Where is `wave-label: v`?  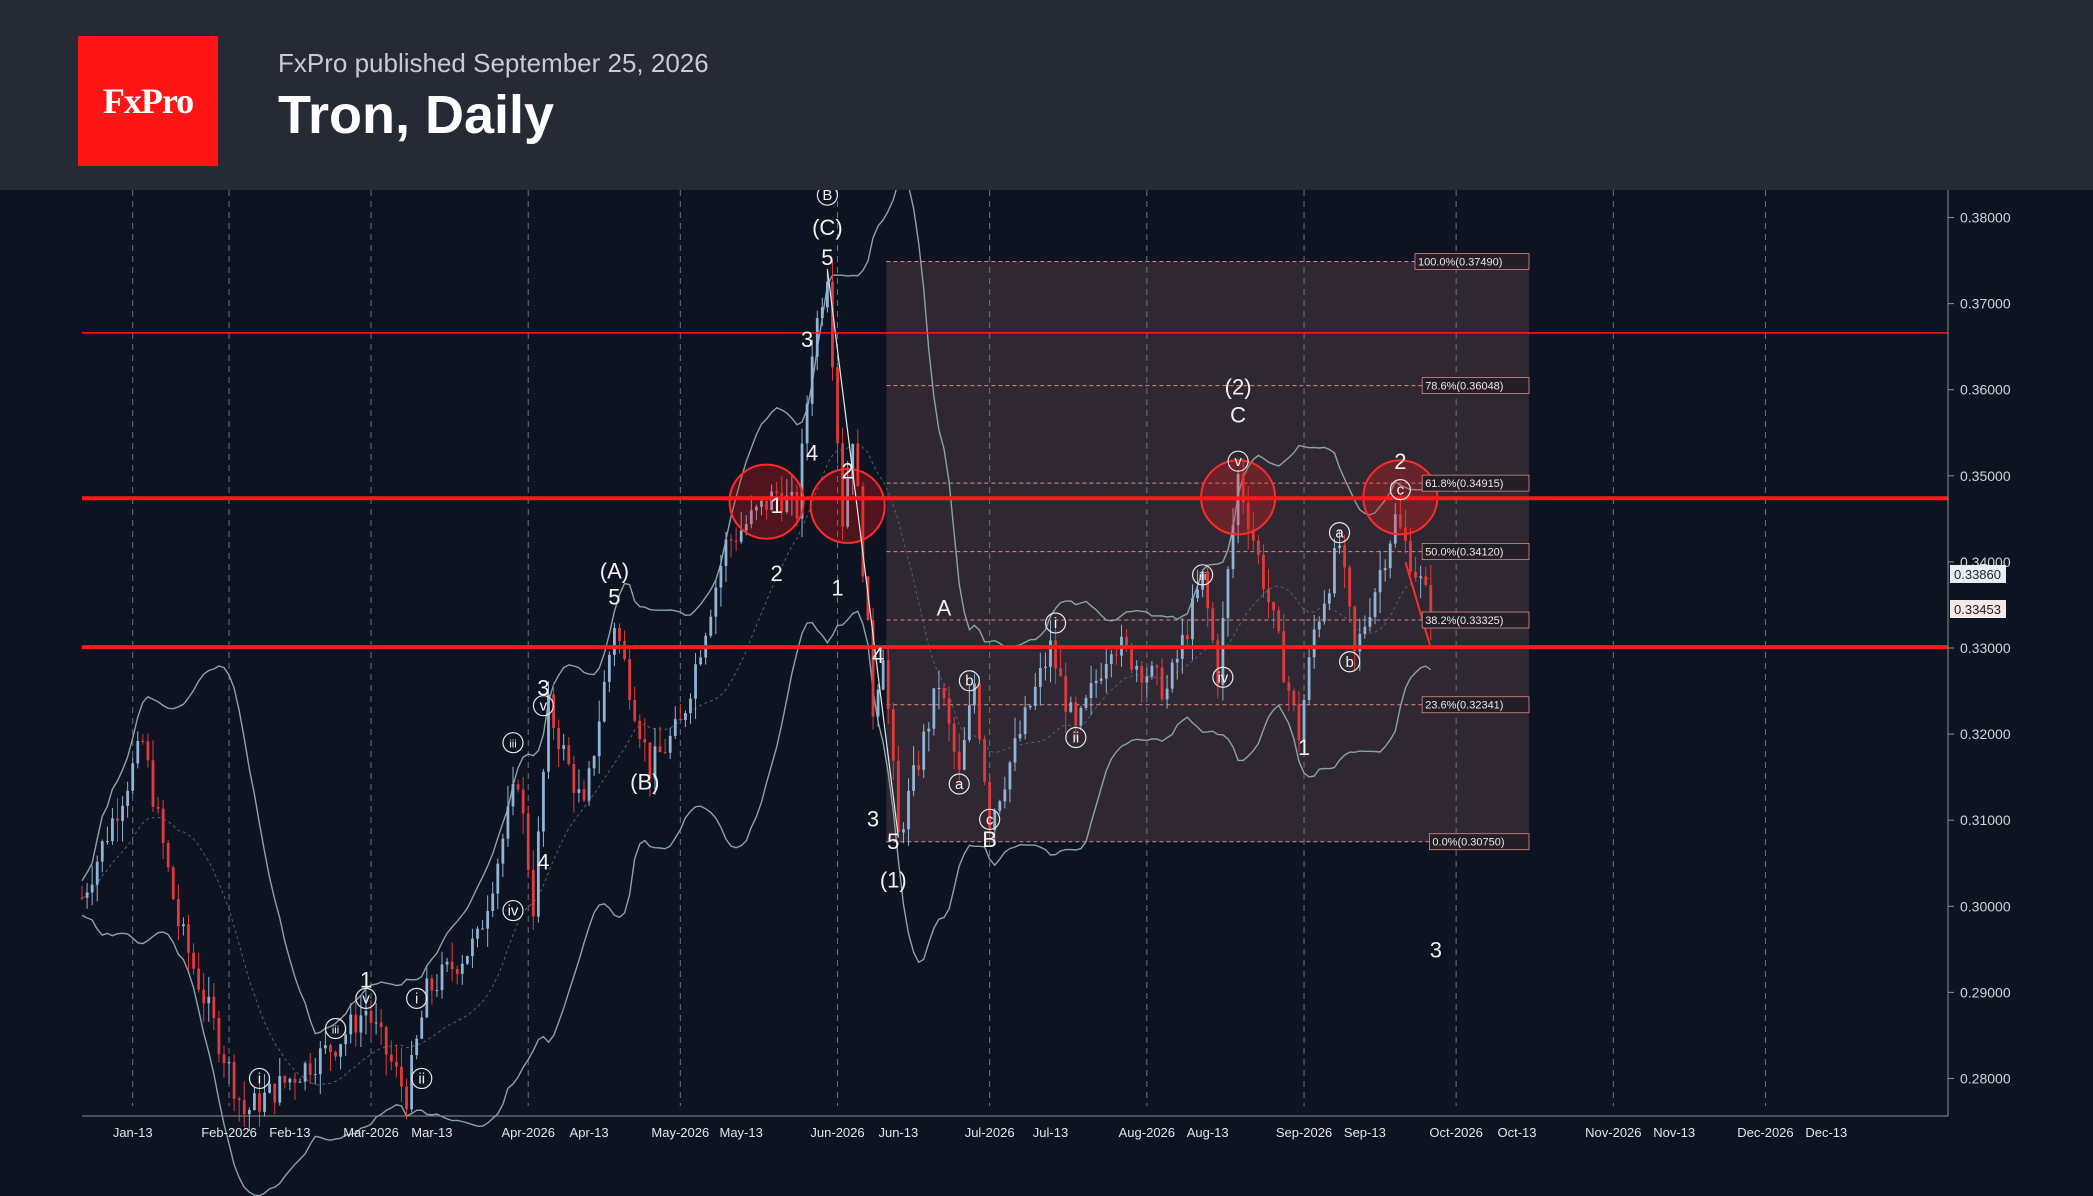 wave-label: v is located at coordinates (366, 998).